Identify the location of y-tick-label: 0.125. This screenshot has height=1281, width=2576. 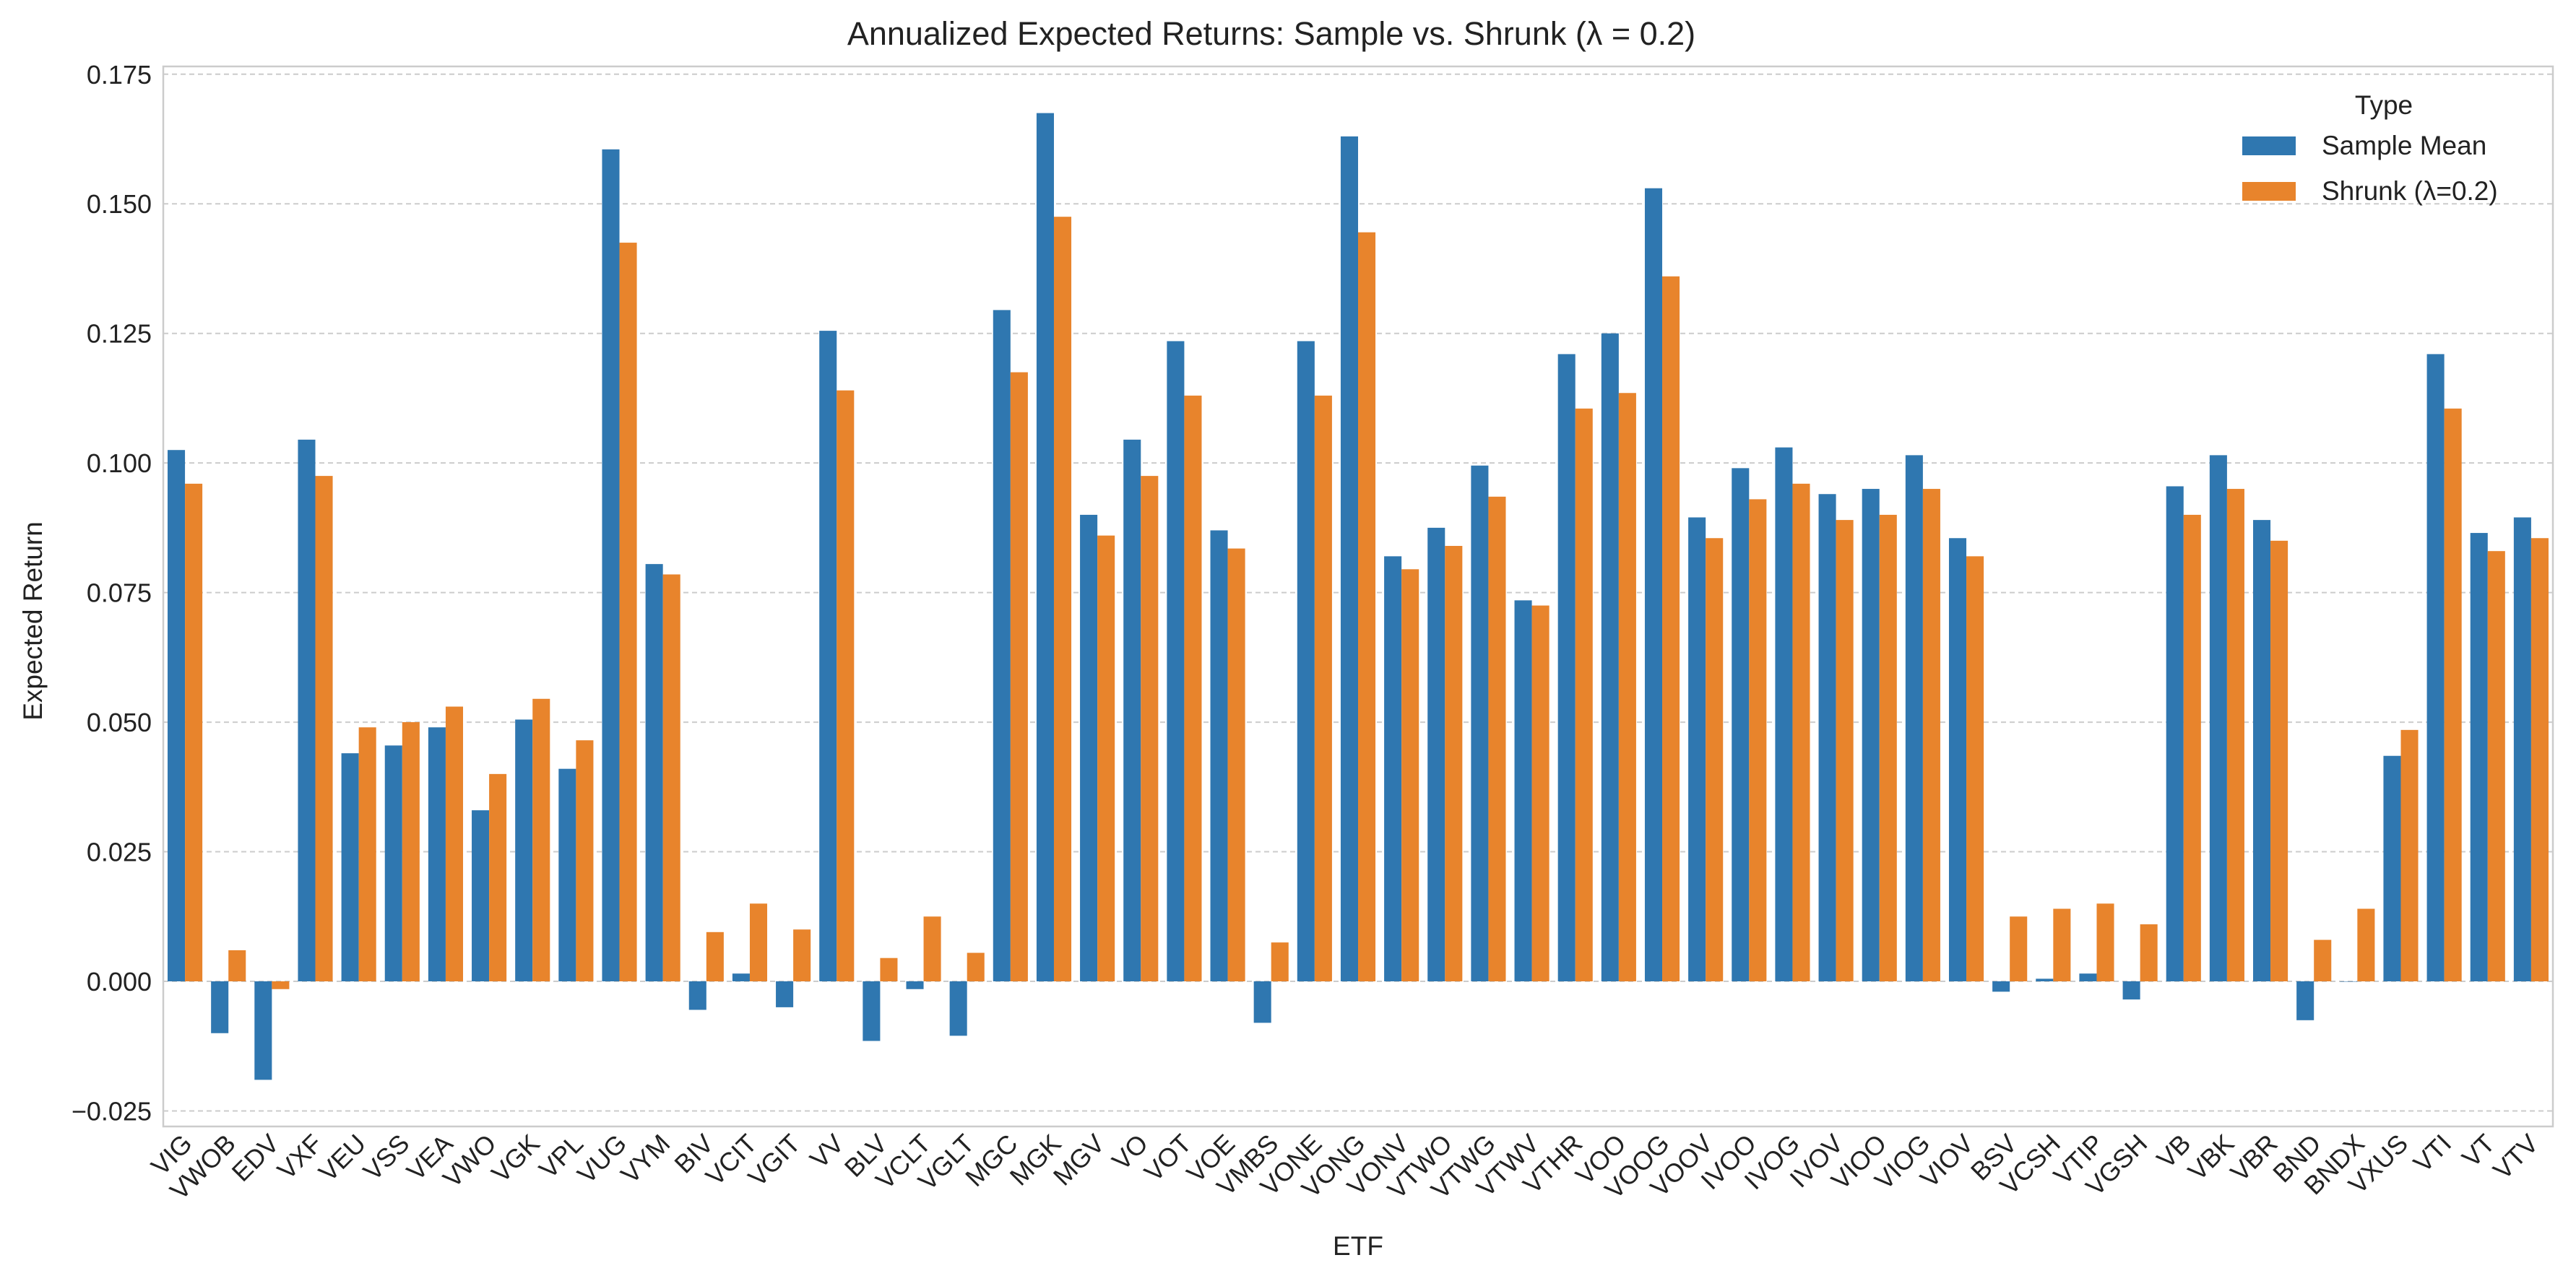
(120, 334).